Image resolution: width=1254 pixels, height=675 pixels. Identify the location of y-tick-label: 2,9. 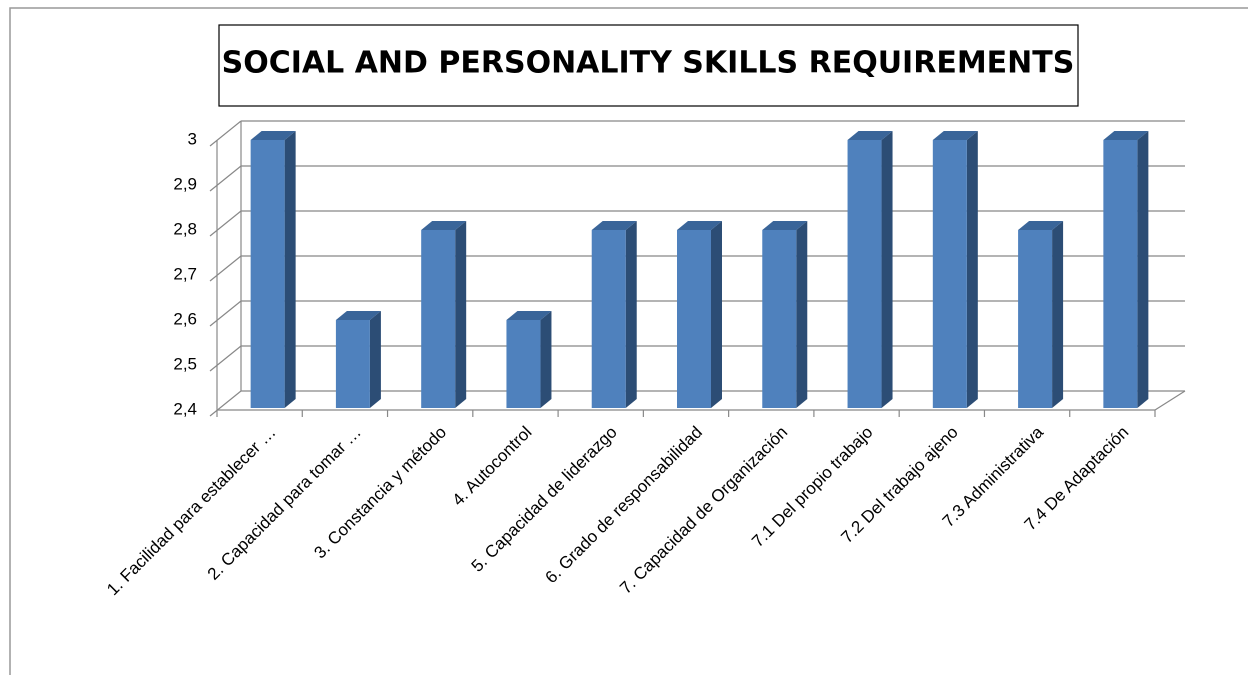
(185, 183).